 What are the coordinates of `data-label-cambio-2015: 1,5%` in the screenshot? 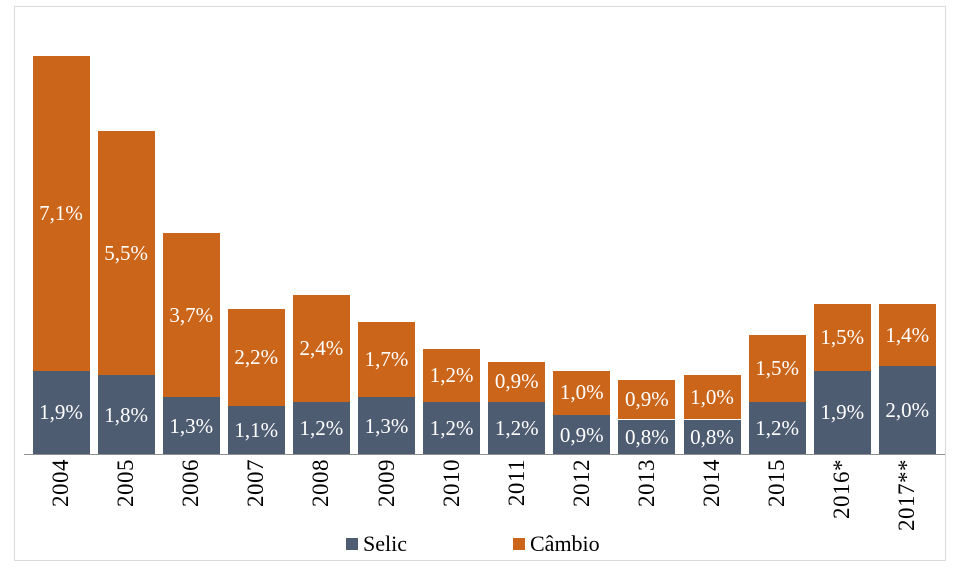 It's located at (777, 368).